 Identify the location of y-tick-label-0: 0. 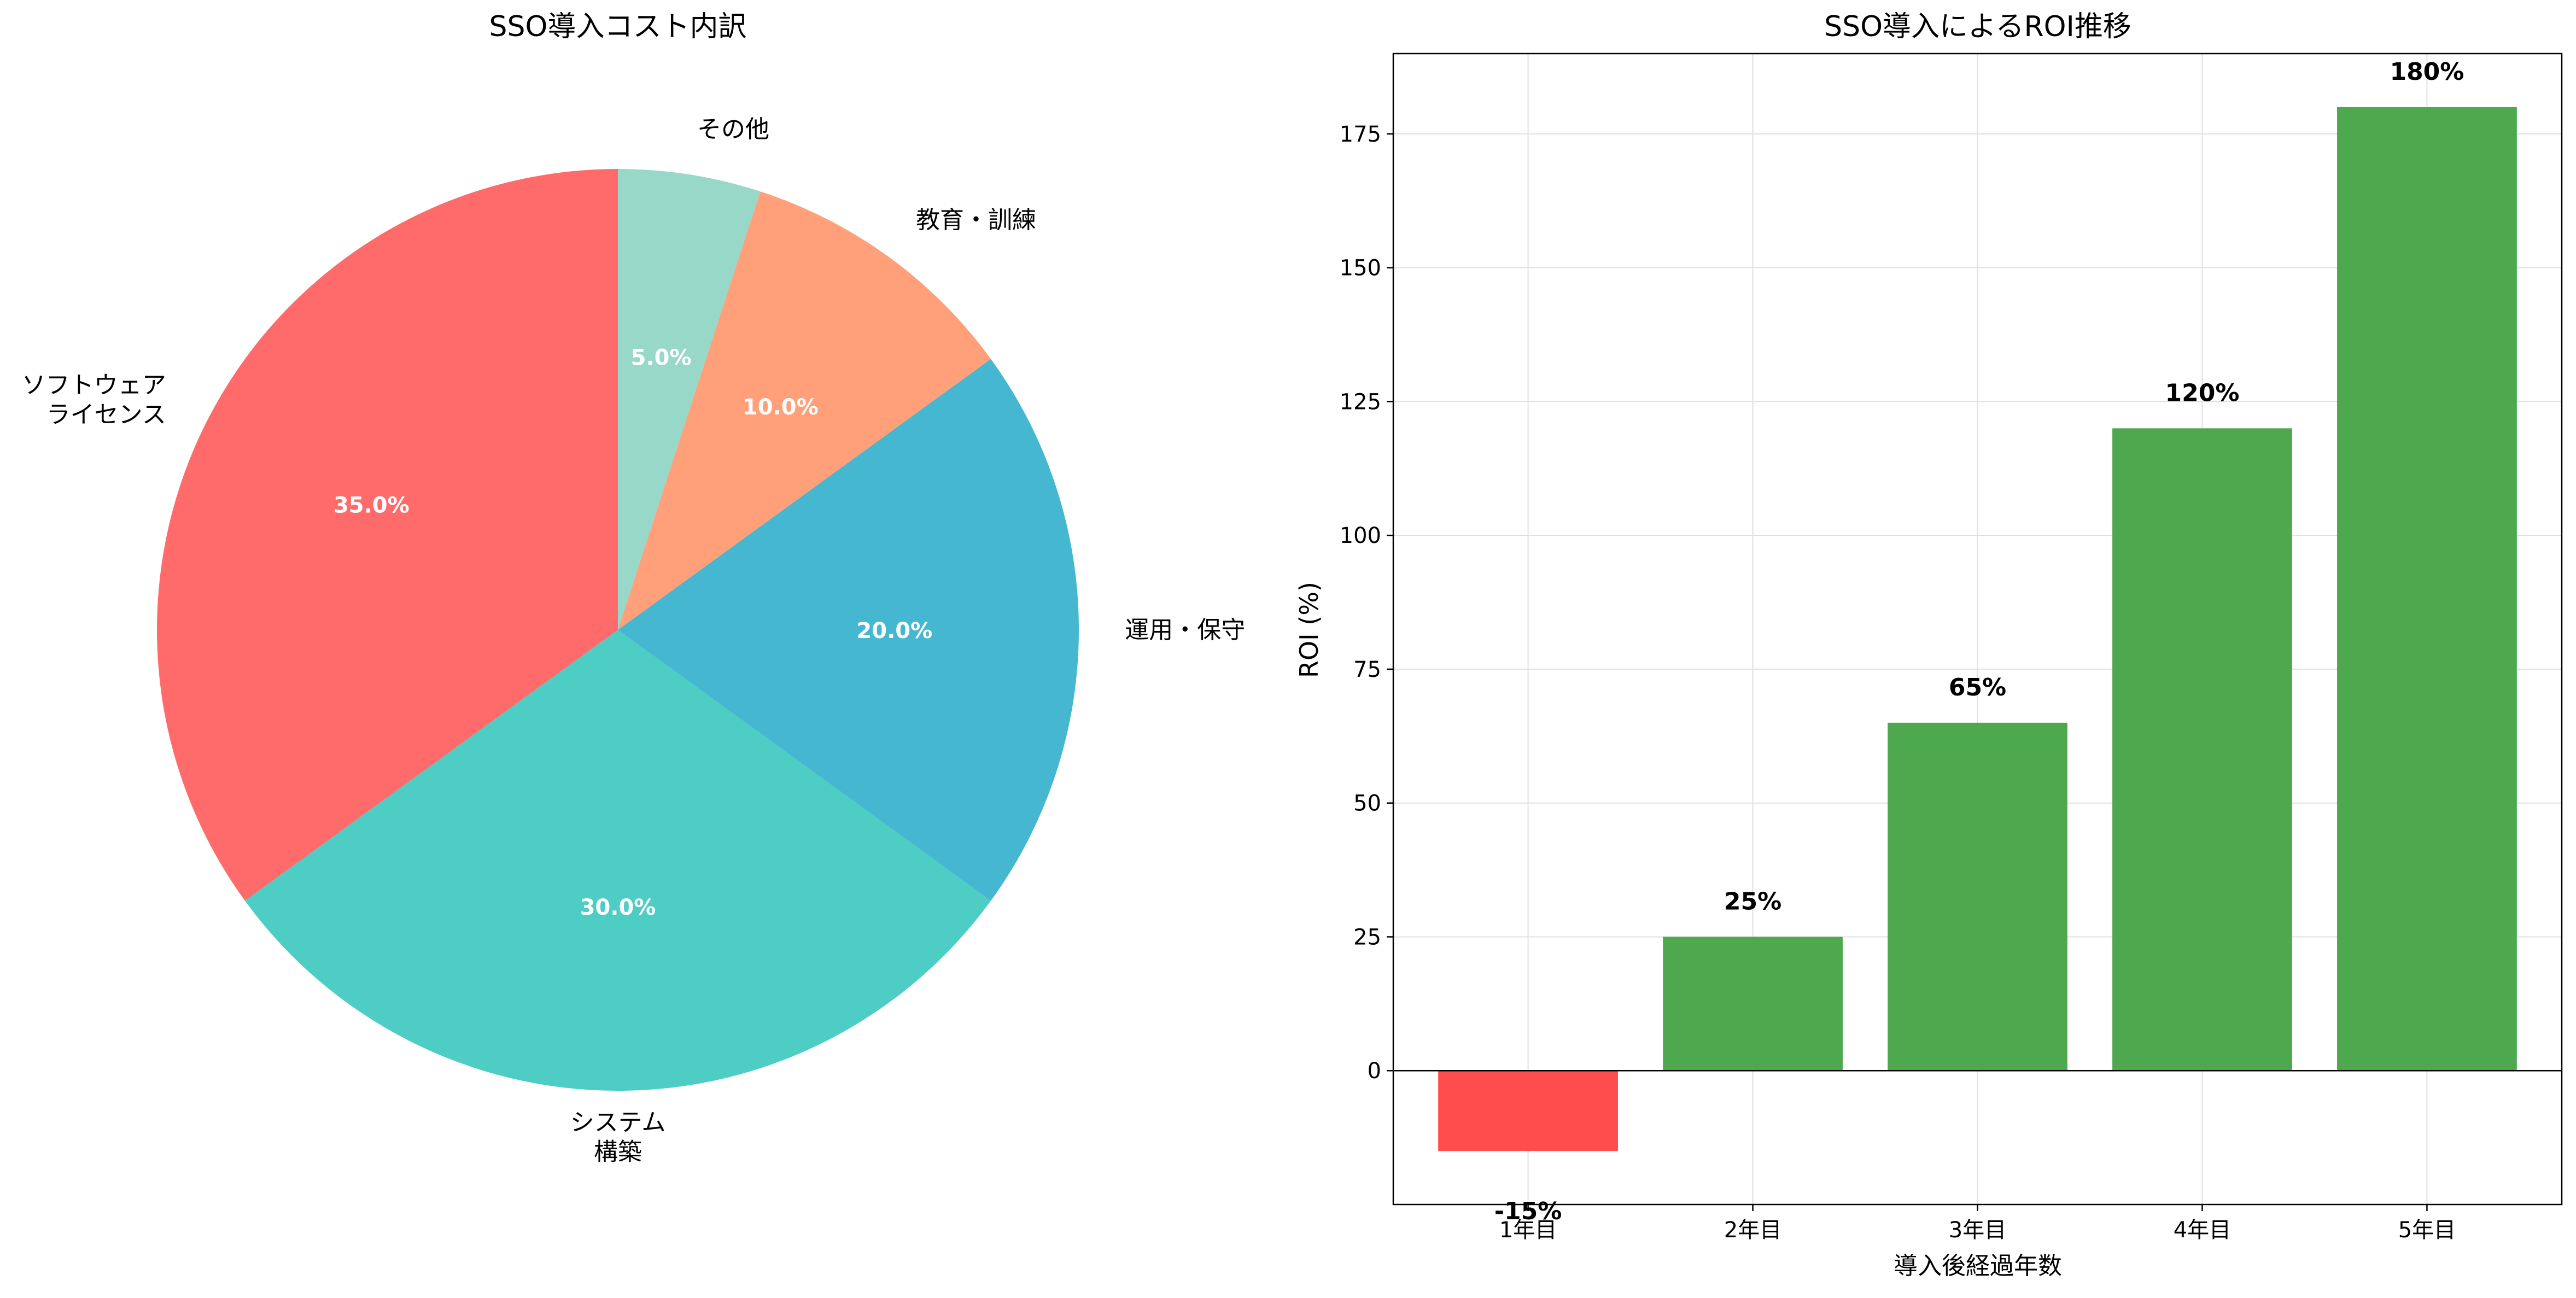
(1374, 1071).